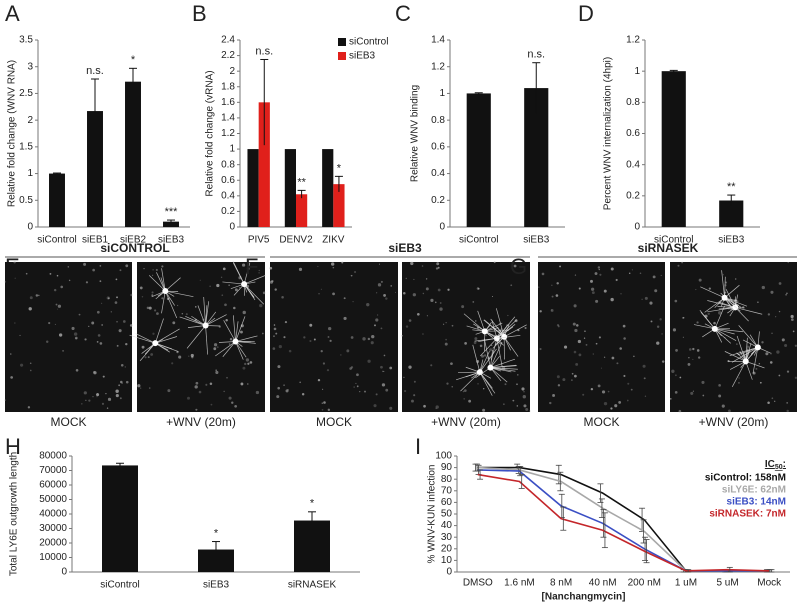 The image size is (802, 605). What do you see at coordinates (216, 585) in the screenshot?
I see `x-tick-label: siEB3` at bounding box center [216, 585].